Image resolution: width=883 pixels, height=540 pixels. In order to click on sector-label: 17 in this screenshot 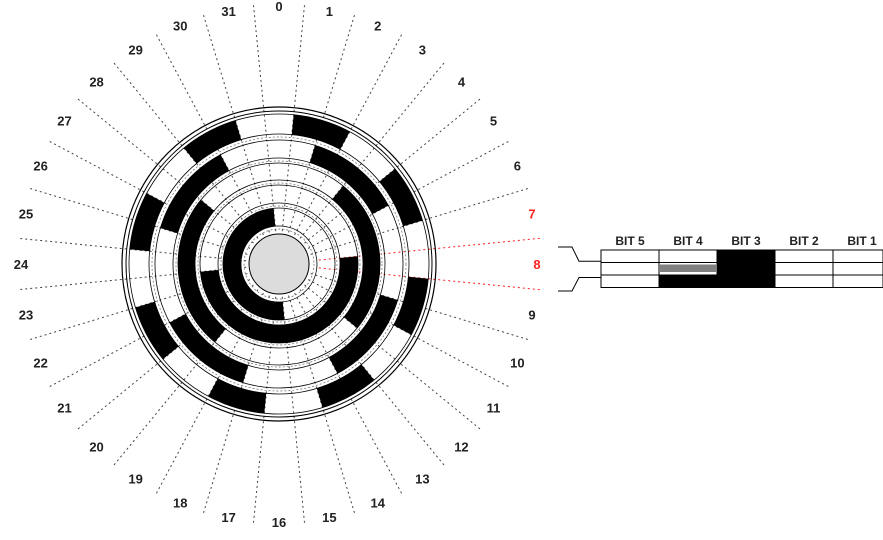, I will do `click(228, 517)`.